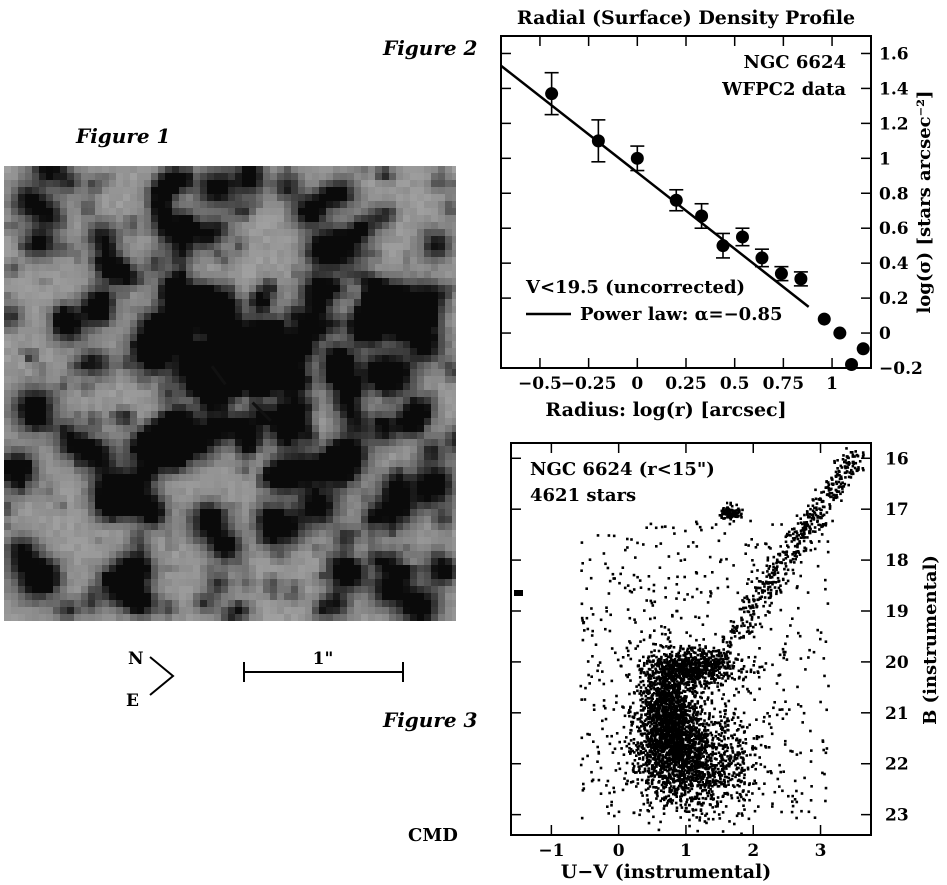 The image size is (947, 885). What do you see at coordinates (685, 384) in the screenshot?
I see `density-x-tick-label: 0.25` at bounding box center [685, 384].